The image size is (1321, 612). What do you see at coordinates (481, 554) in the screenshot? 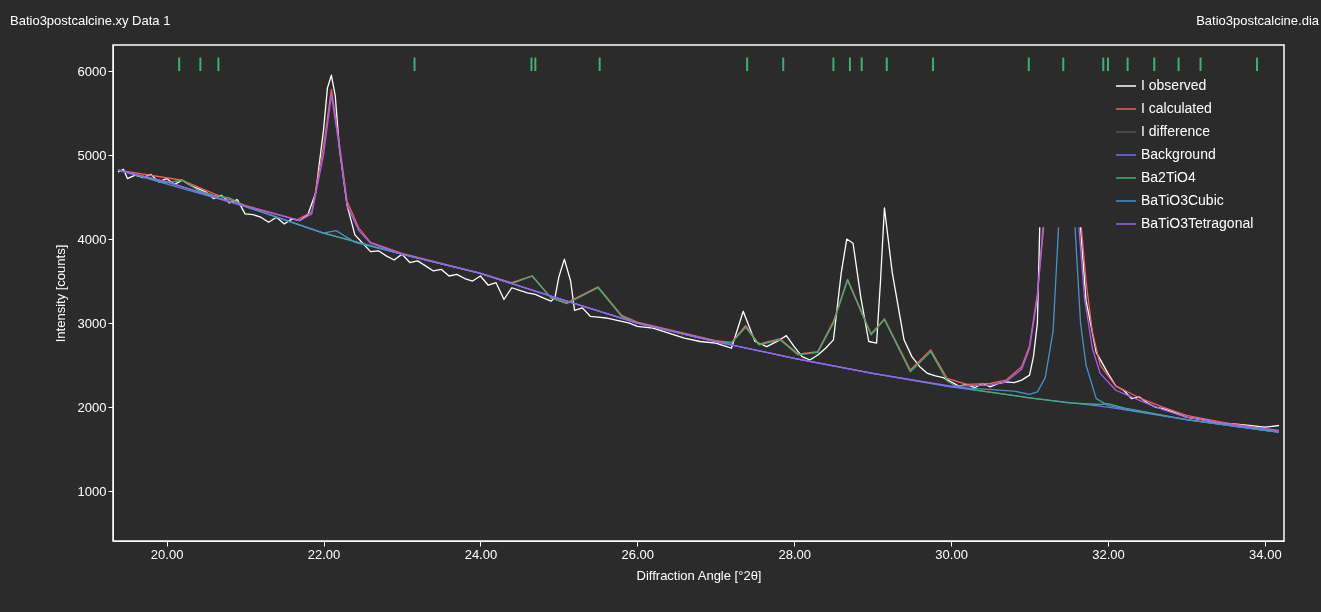
I see `x-tick-label: 24.00` at bounding box center [481, 554].